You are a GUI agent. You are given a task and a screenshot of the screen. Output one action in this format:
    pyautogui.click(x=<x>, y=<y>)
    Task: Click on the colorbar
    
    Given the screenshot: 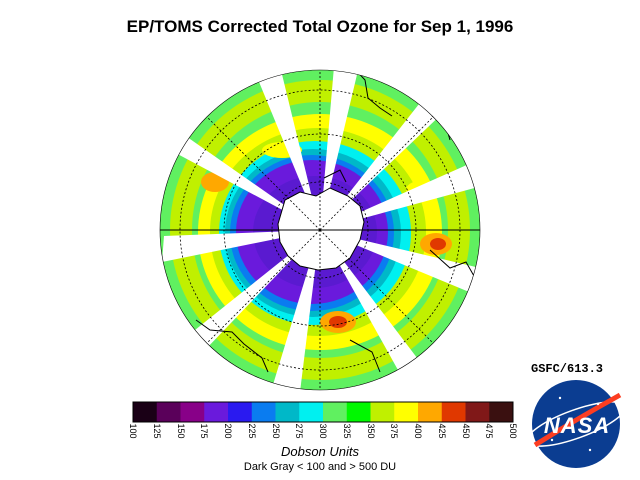 What is the action you would take?
    pyautogui.click(x=323, y=412)
    